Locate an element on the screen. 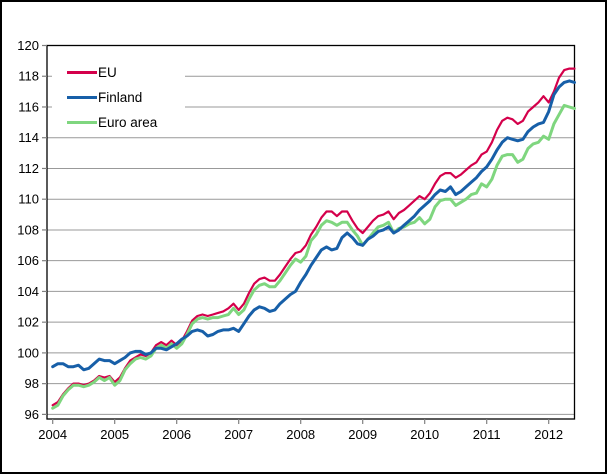 Image resolution: width=607 pixels, height=474 pixels. legend-label-finland: Finland is located at coordinates (120, 97).